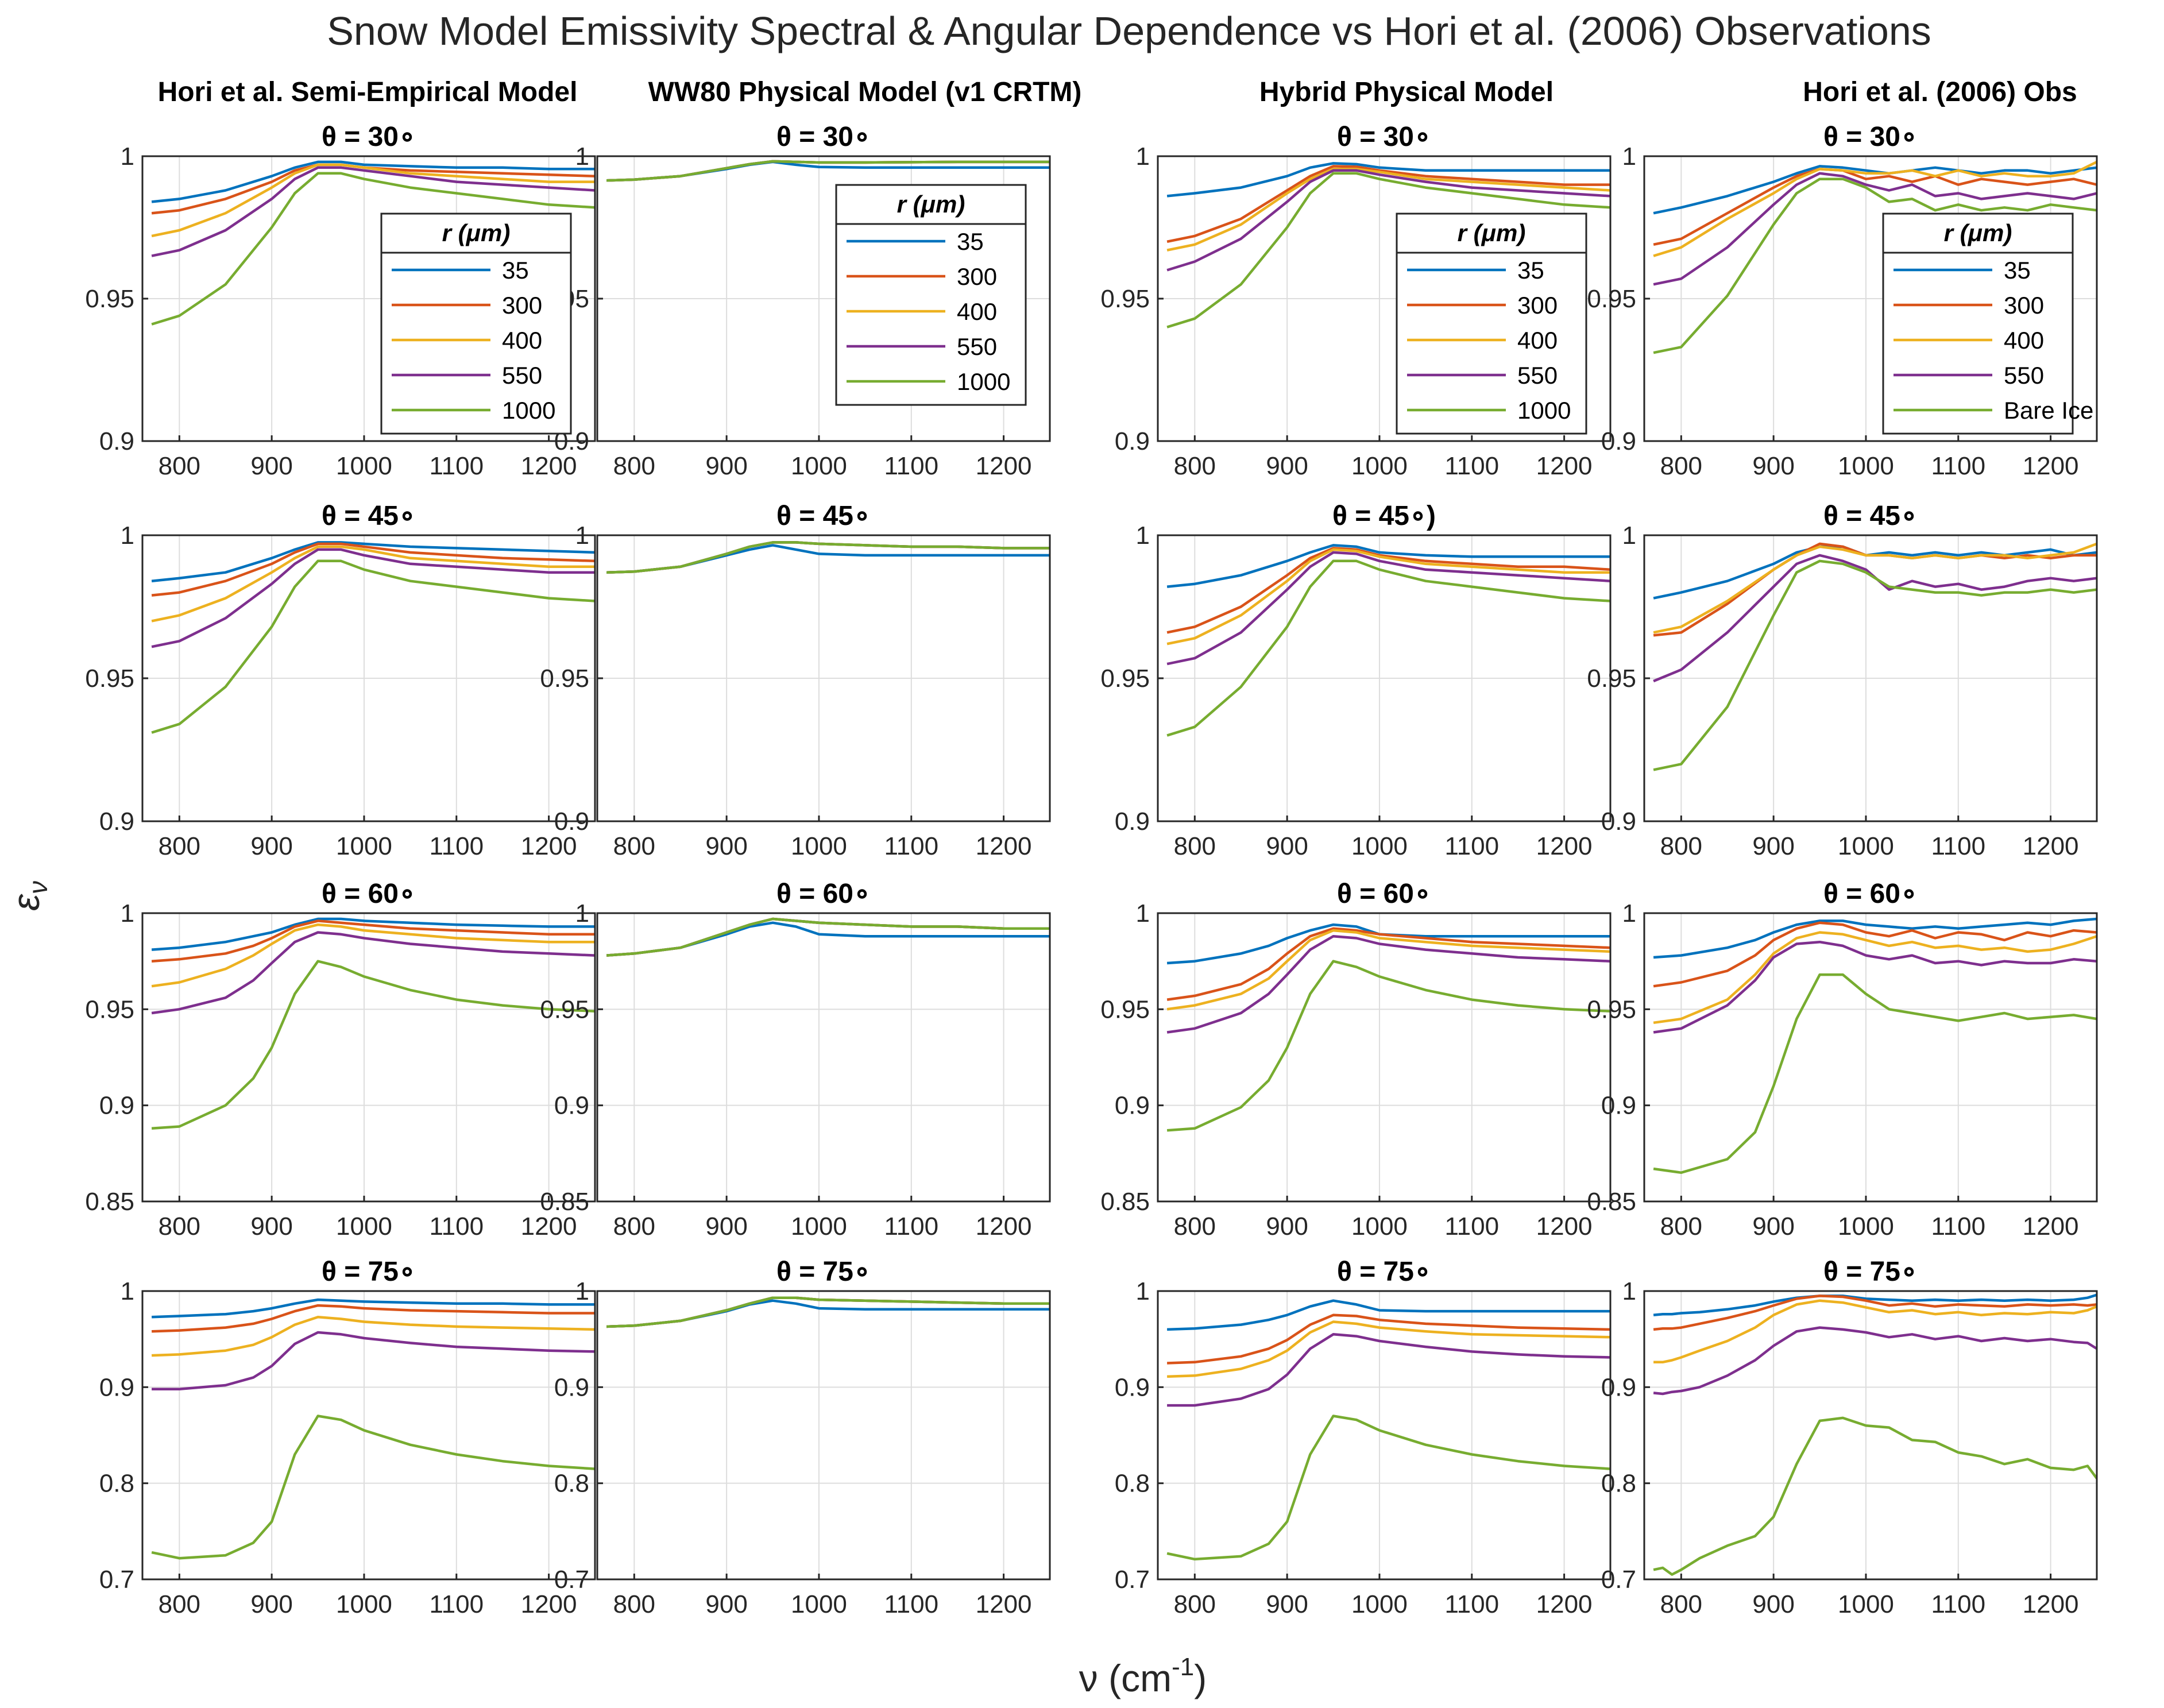 The width and height of the screenshot is (2164, 1708). I want to click on panel-r0c2-legend-label-1: 300, so click(1537, 305).